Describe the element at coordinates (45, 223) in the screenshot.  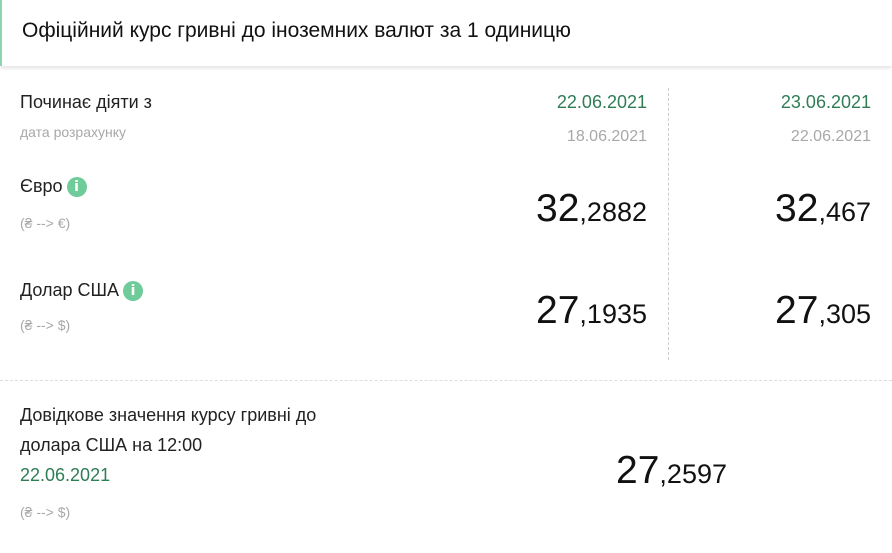
I see `currency-direction: (₴ --> €)` at that location.